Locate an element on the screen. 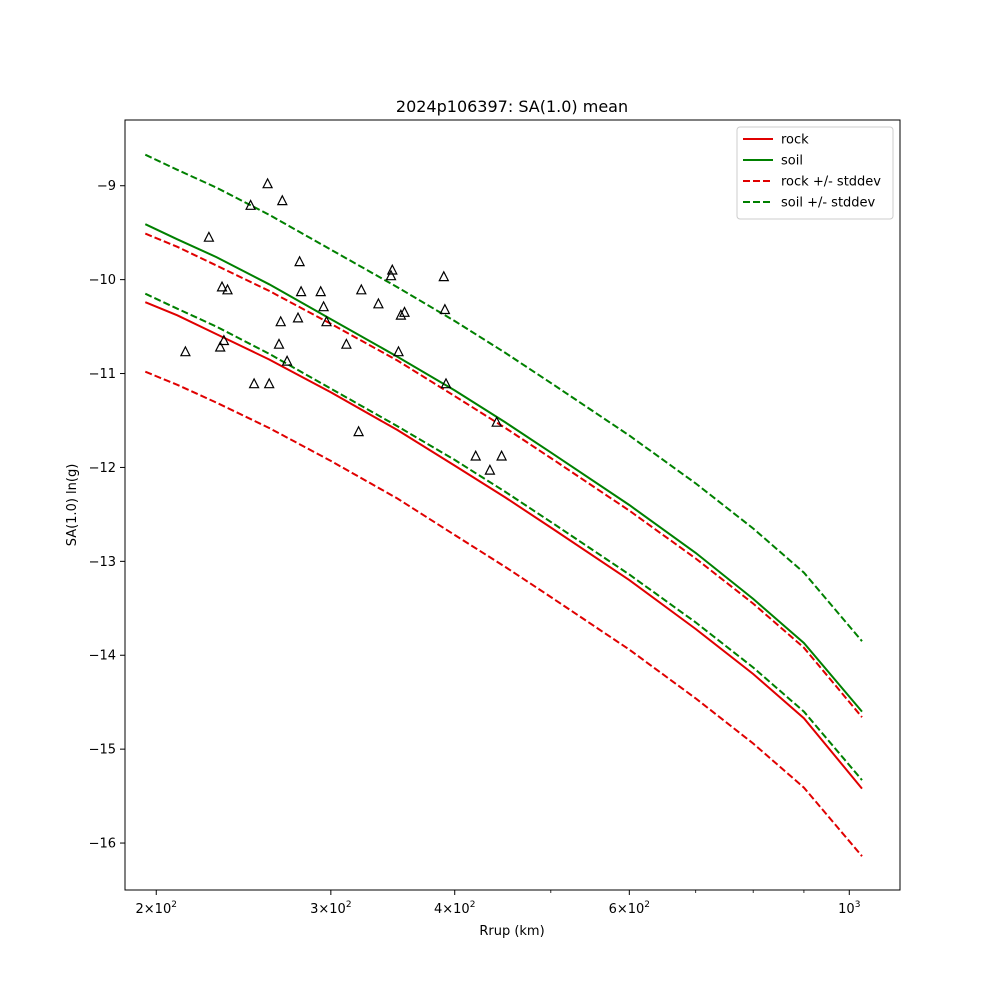  legend-box is located at coordinates (815, 173).